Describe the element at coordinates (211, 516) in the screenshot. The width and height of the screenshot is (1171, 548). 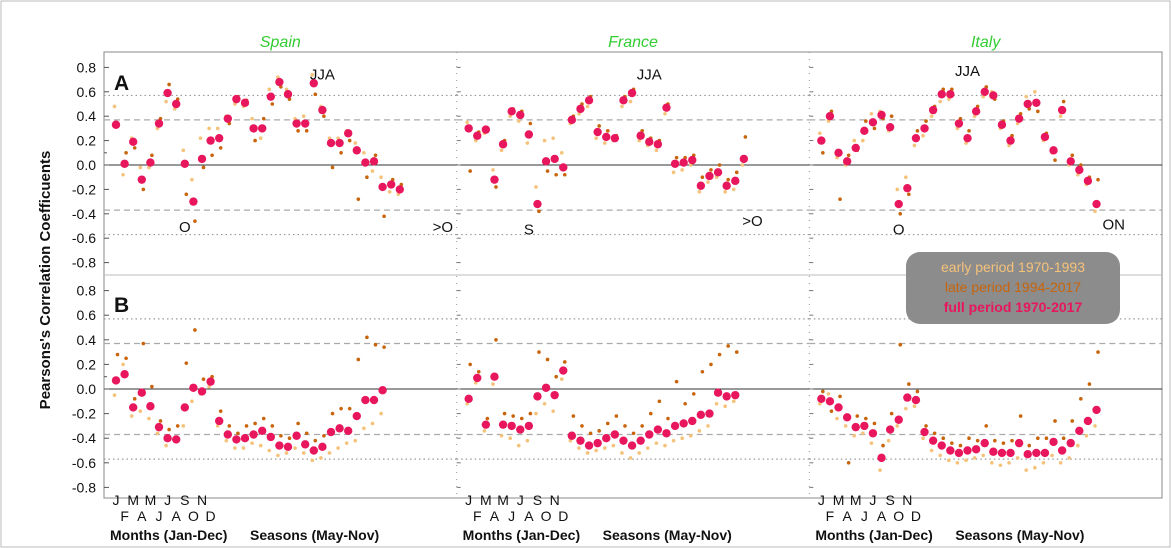
I see `month-tick-bottom: D` at that location.